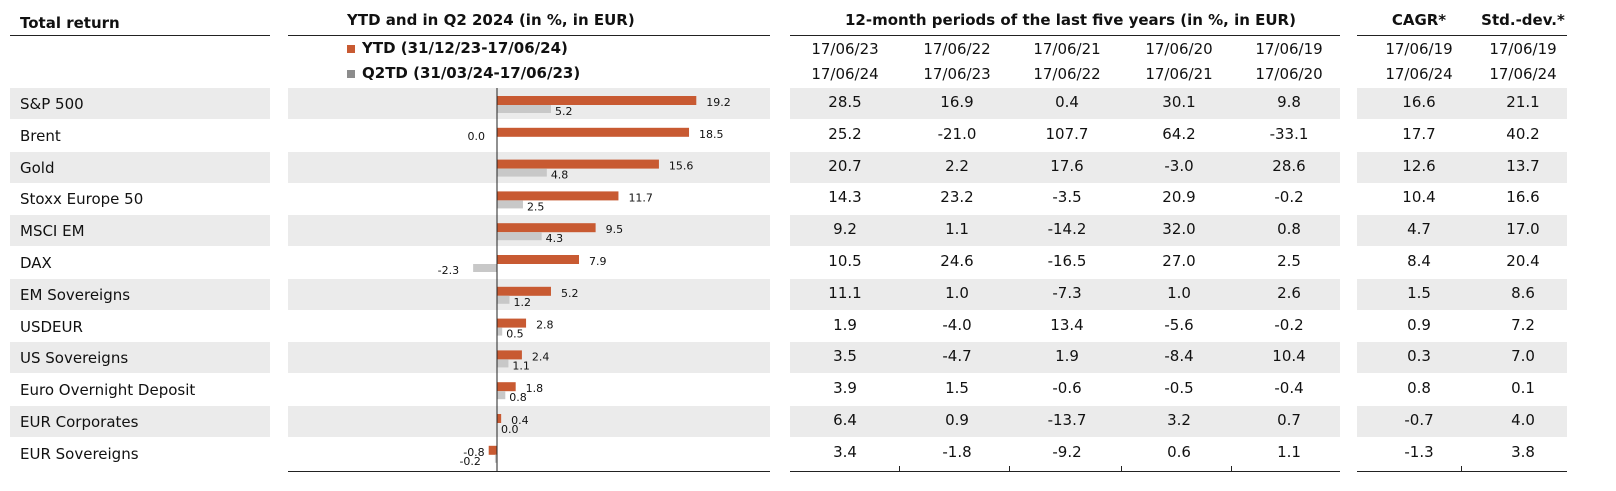 The height and width of the screenshot is (491, 1616). What do you see at coordinates (1419, 49) in the screenshot?
I see `cagr-date-from: 17/06/19` at bounding box center [1419, 49].